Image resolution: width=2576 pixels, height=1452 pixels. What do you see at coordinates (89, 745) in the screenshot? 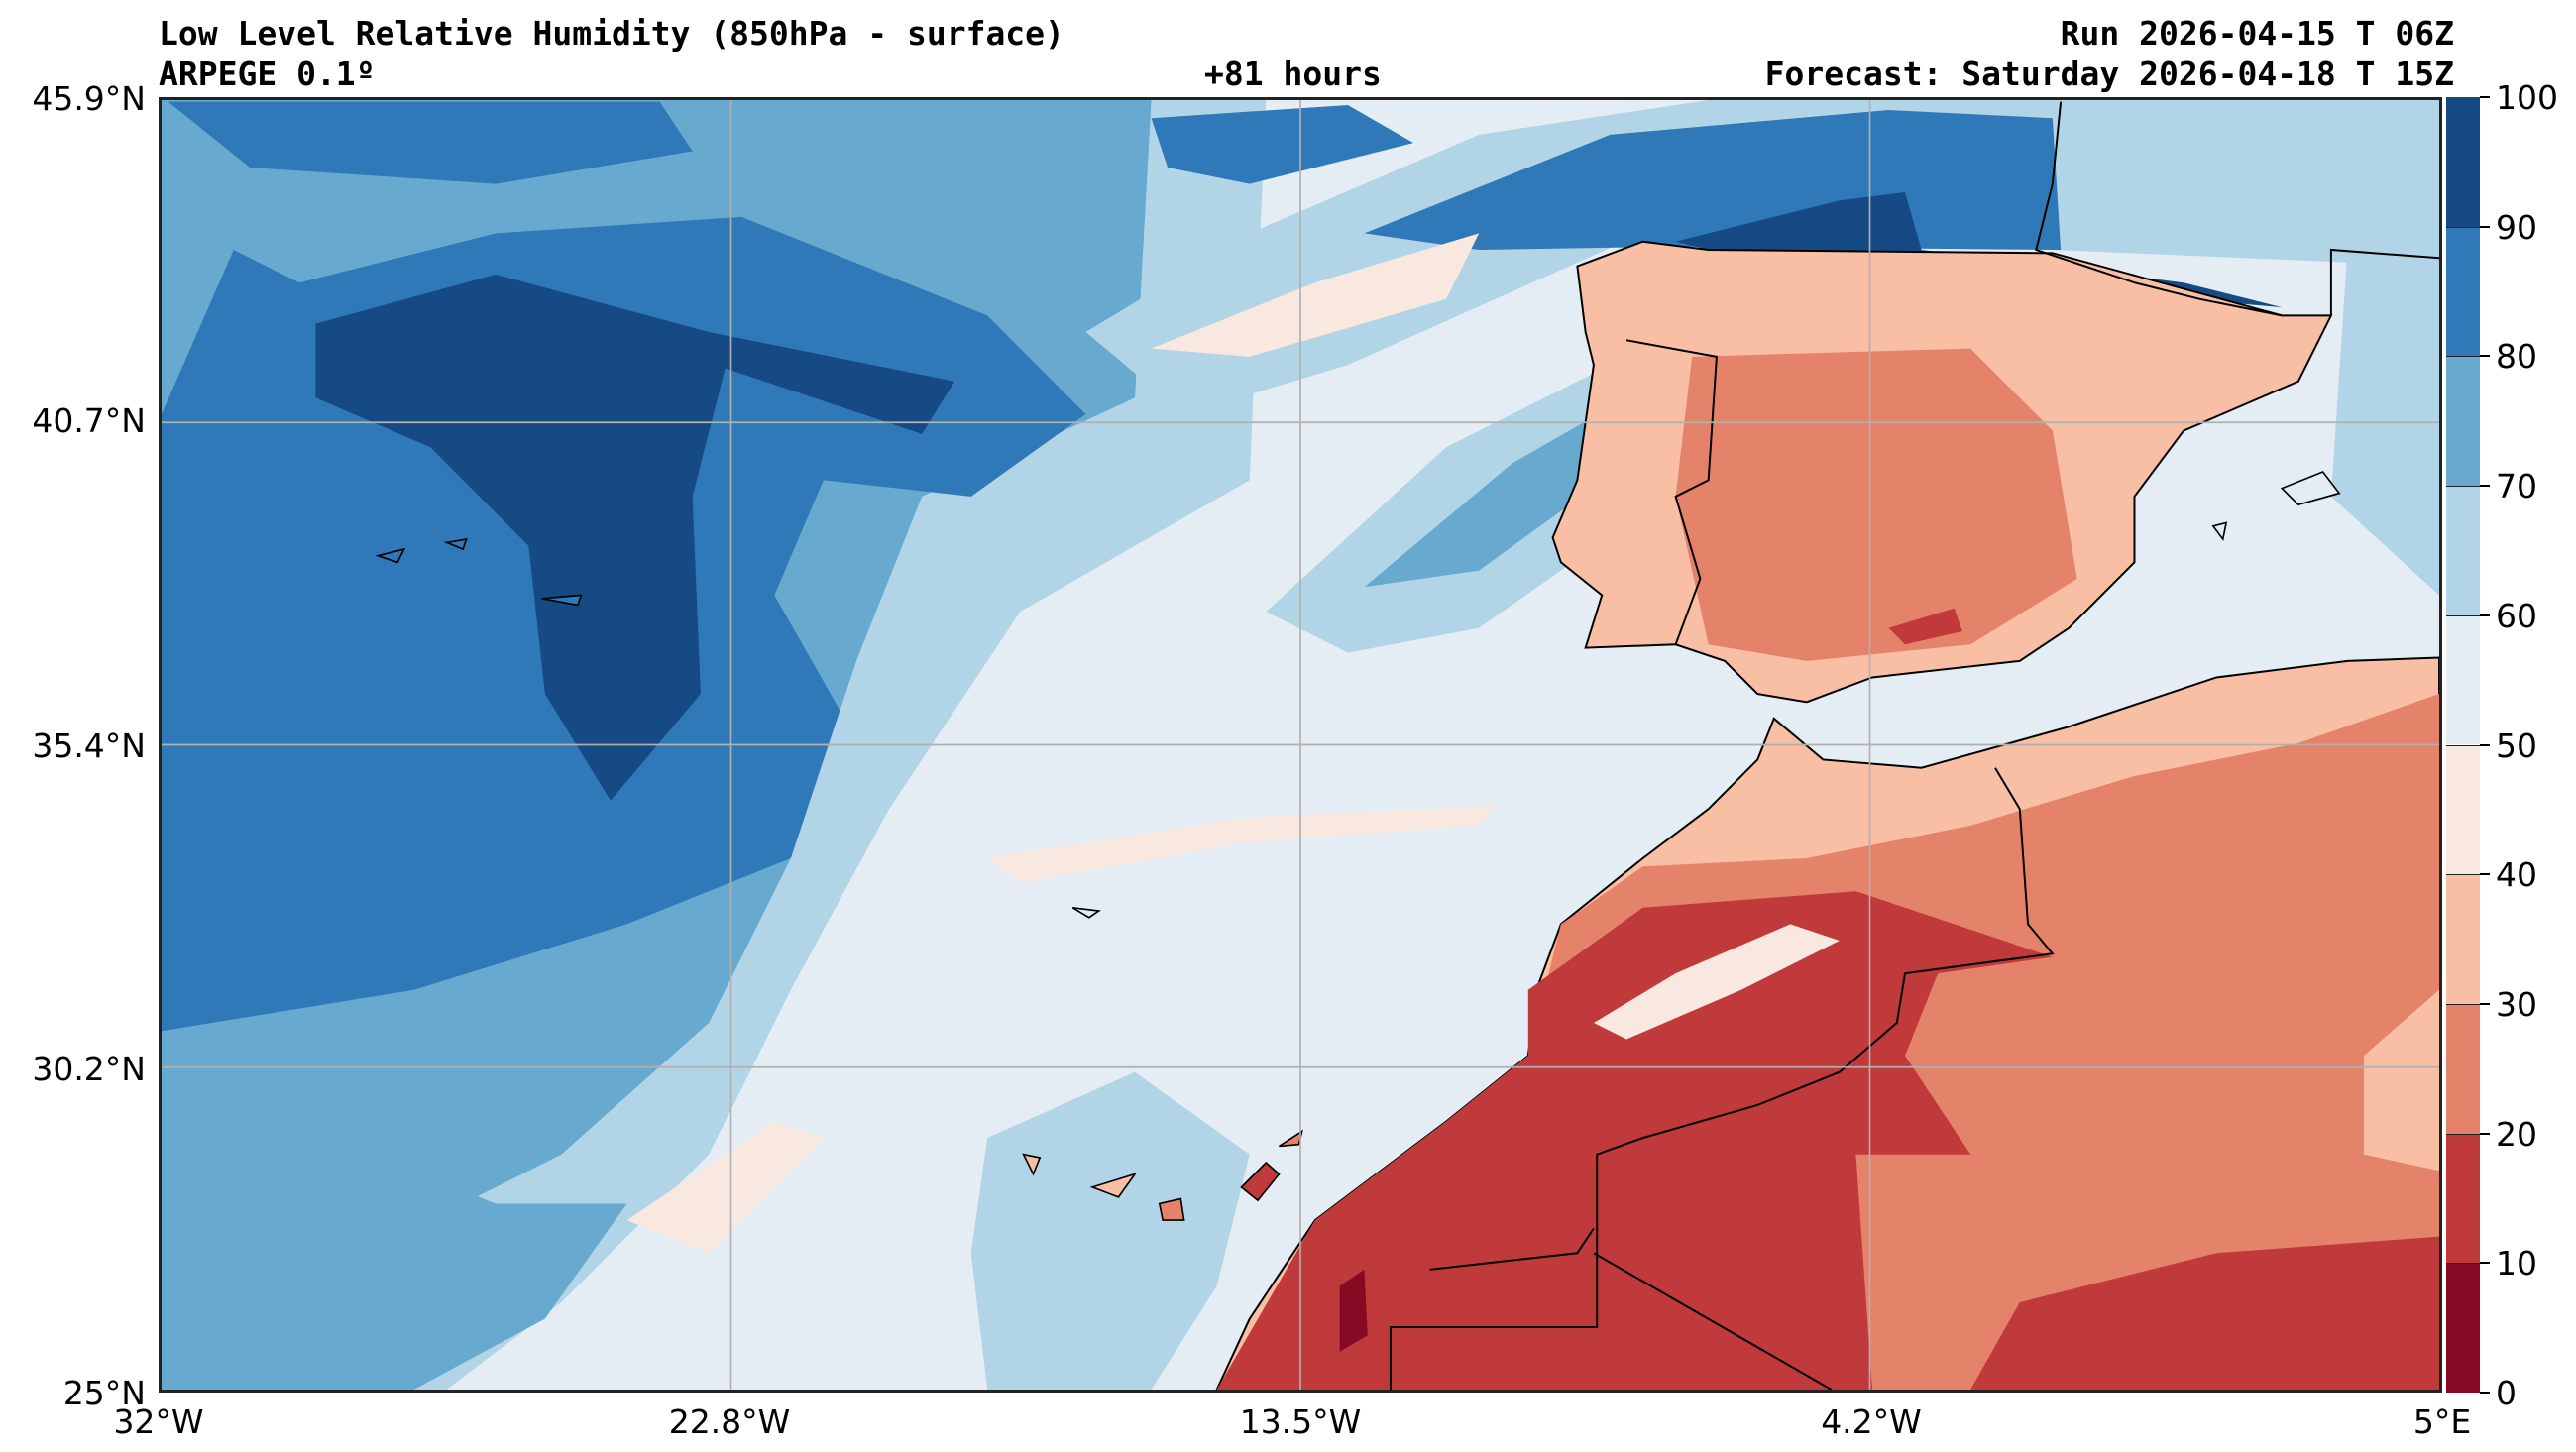
I see `lat-label: 35.4°N` at bounding box center [89, 745].